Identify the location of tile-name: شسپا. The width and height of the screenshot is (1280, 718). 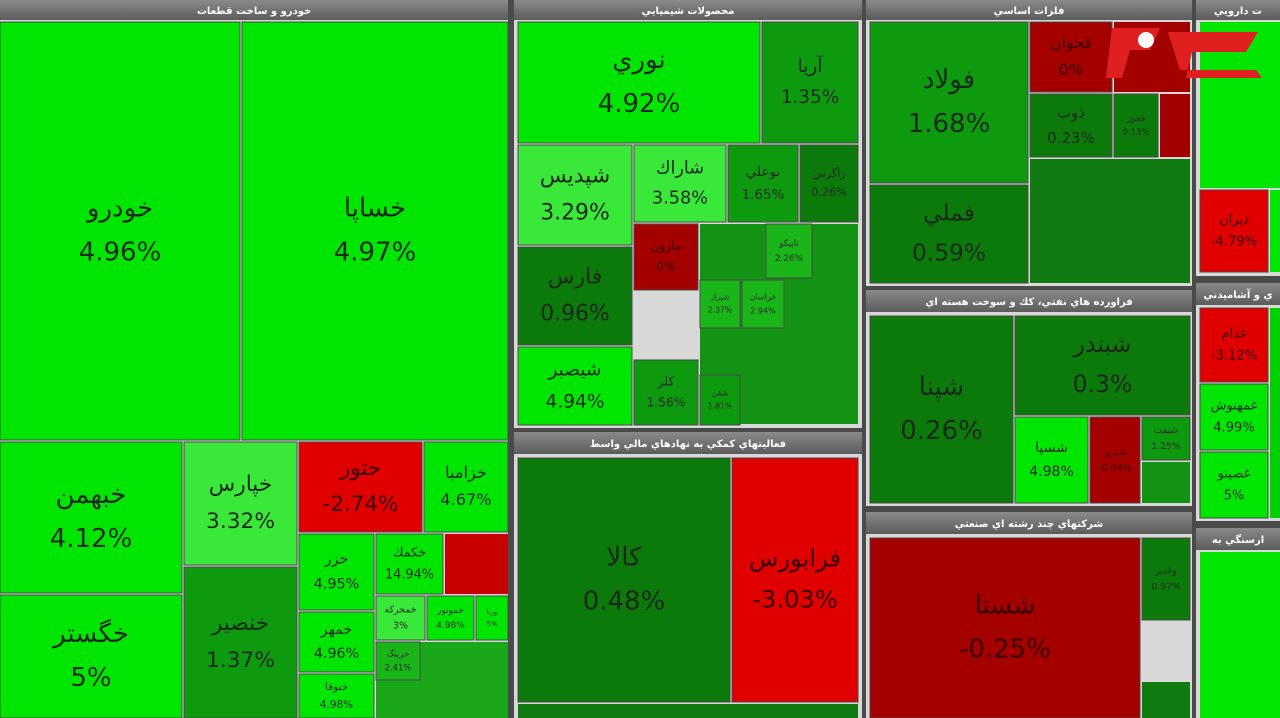
(1051, 448).